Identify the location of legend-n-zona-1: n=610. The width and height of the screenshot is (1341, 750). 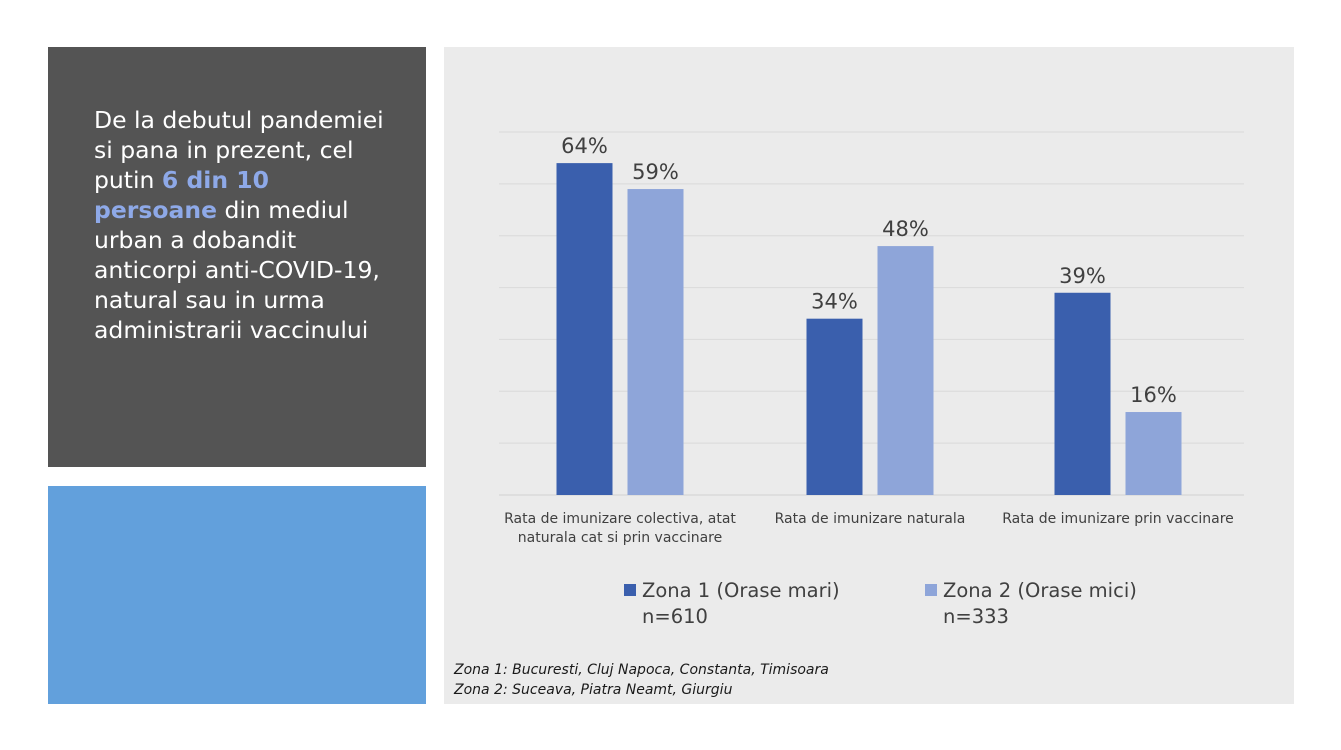
(675, 616).